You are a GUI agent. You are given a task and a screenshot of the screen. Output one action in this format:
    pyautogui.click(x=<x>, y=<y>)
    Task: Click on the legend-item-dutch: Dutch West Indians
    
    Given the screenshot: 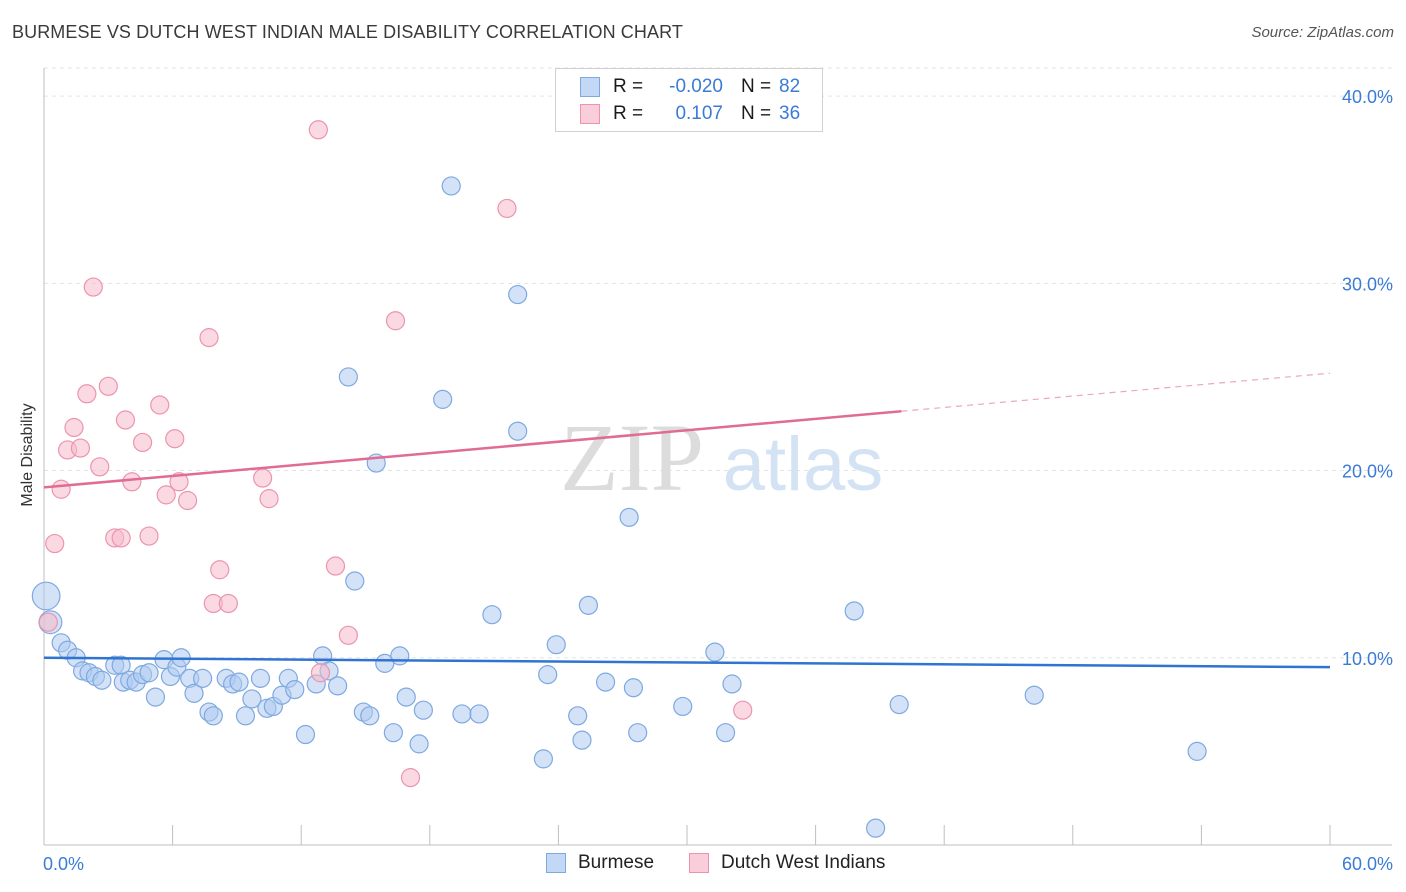 What is the action you would take?
    pyautogui.click(x=787, y=863)
    